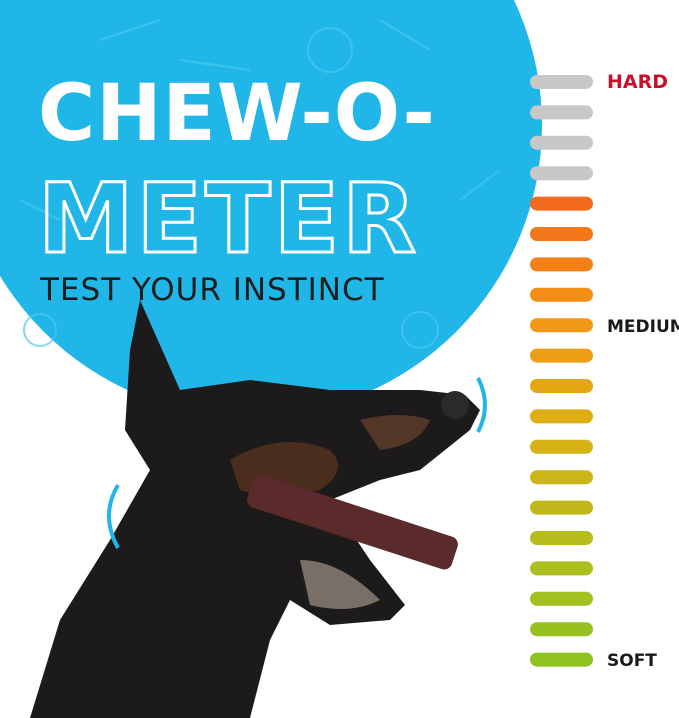  What do you see at coordinates (228, 219) in the screenshot?
I see `title-line2: METER` at bounding box center [228, 219].